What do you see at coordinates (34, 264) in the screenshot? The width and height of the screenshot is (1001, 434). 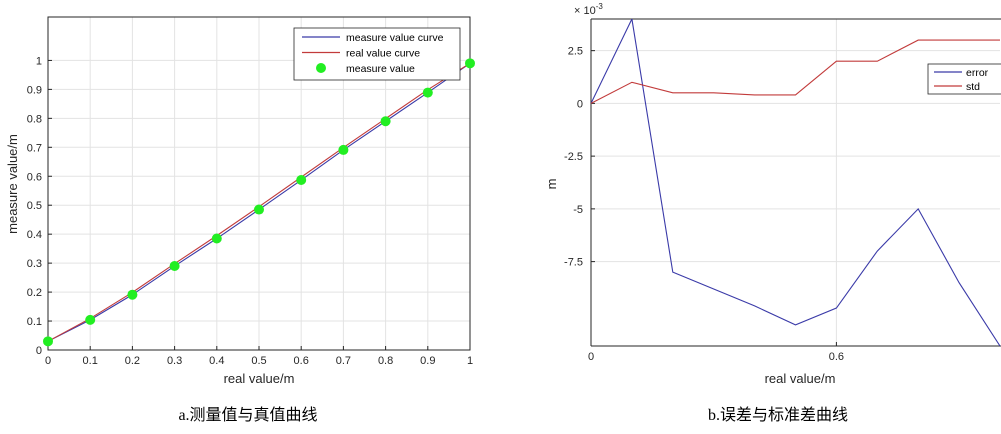 I see `chart-a-ytick-label: 0.3` at bounding box center [34, 264].